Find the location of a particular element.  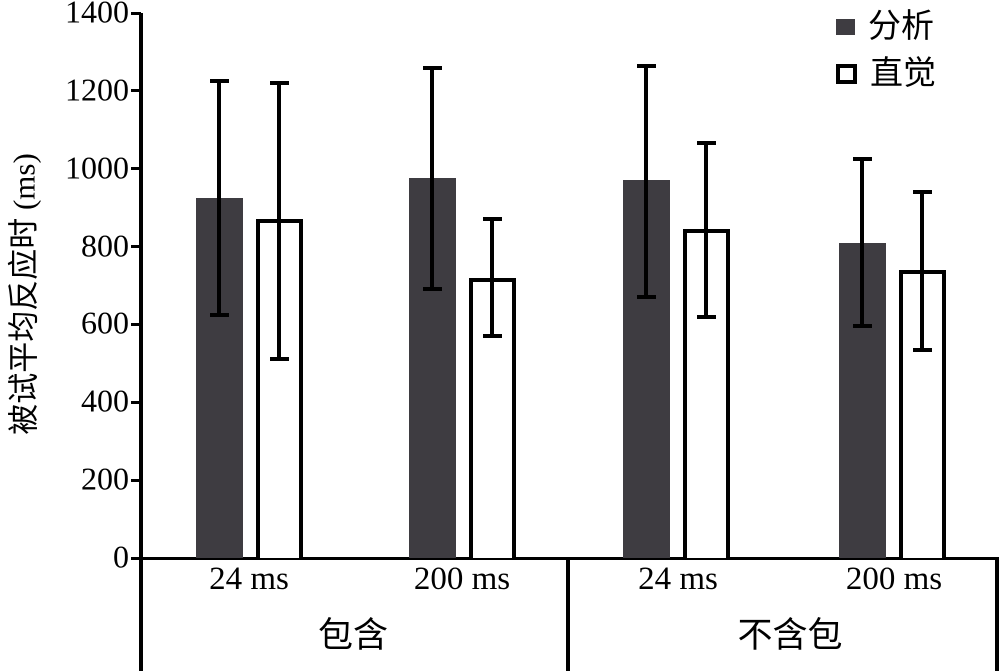

x-tick-label-g2-200ms: 200 ms is located at coordinates (894, 579).